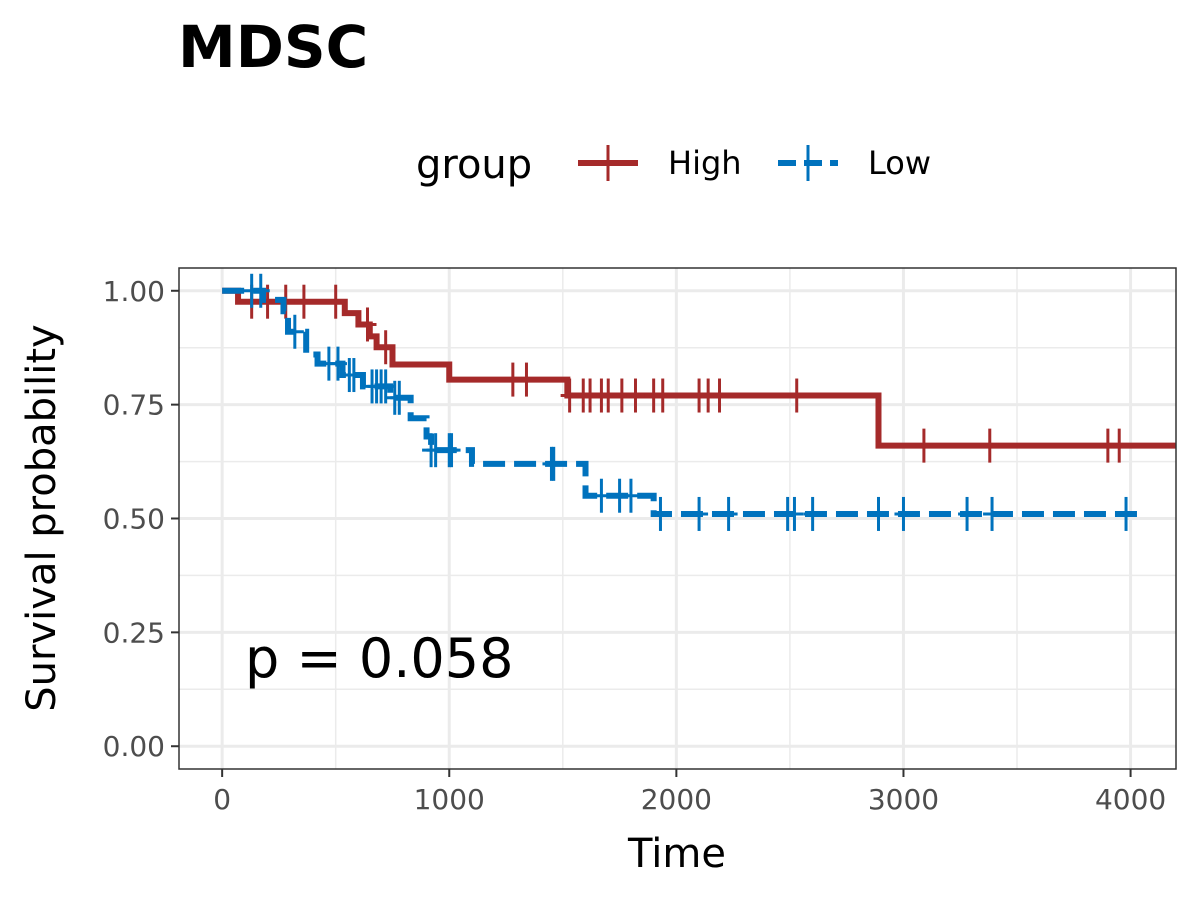 The width and height of the screenshot is (1200, 900). What do you see at coordinates (222, 799) in the screenshot?
I see `x-tick-label: 0` at bounding box center [222, 799].